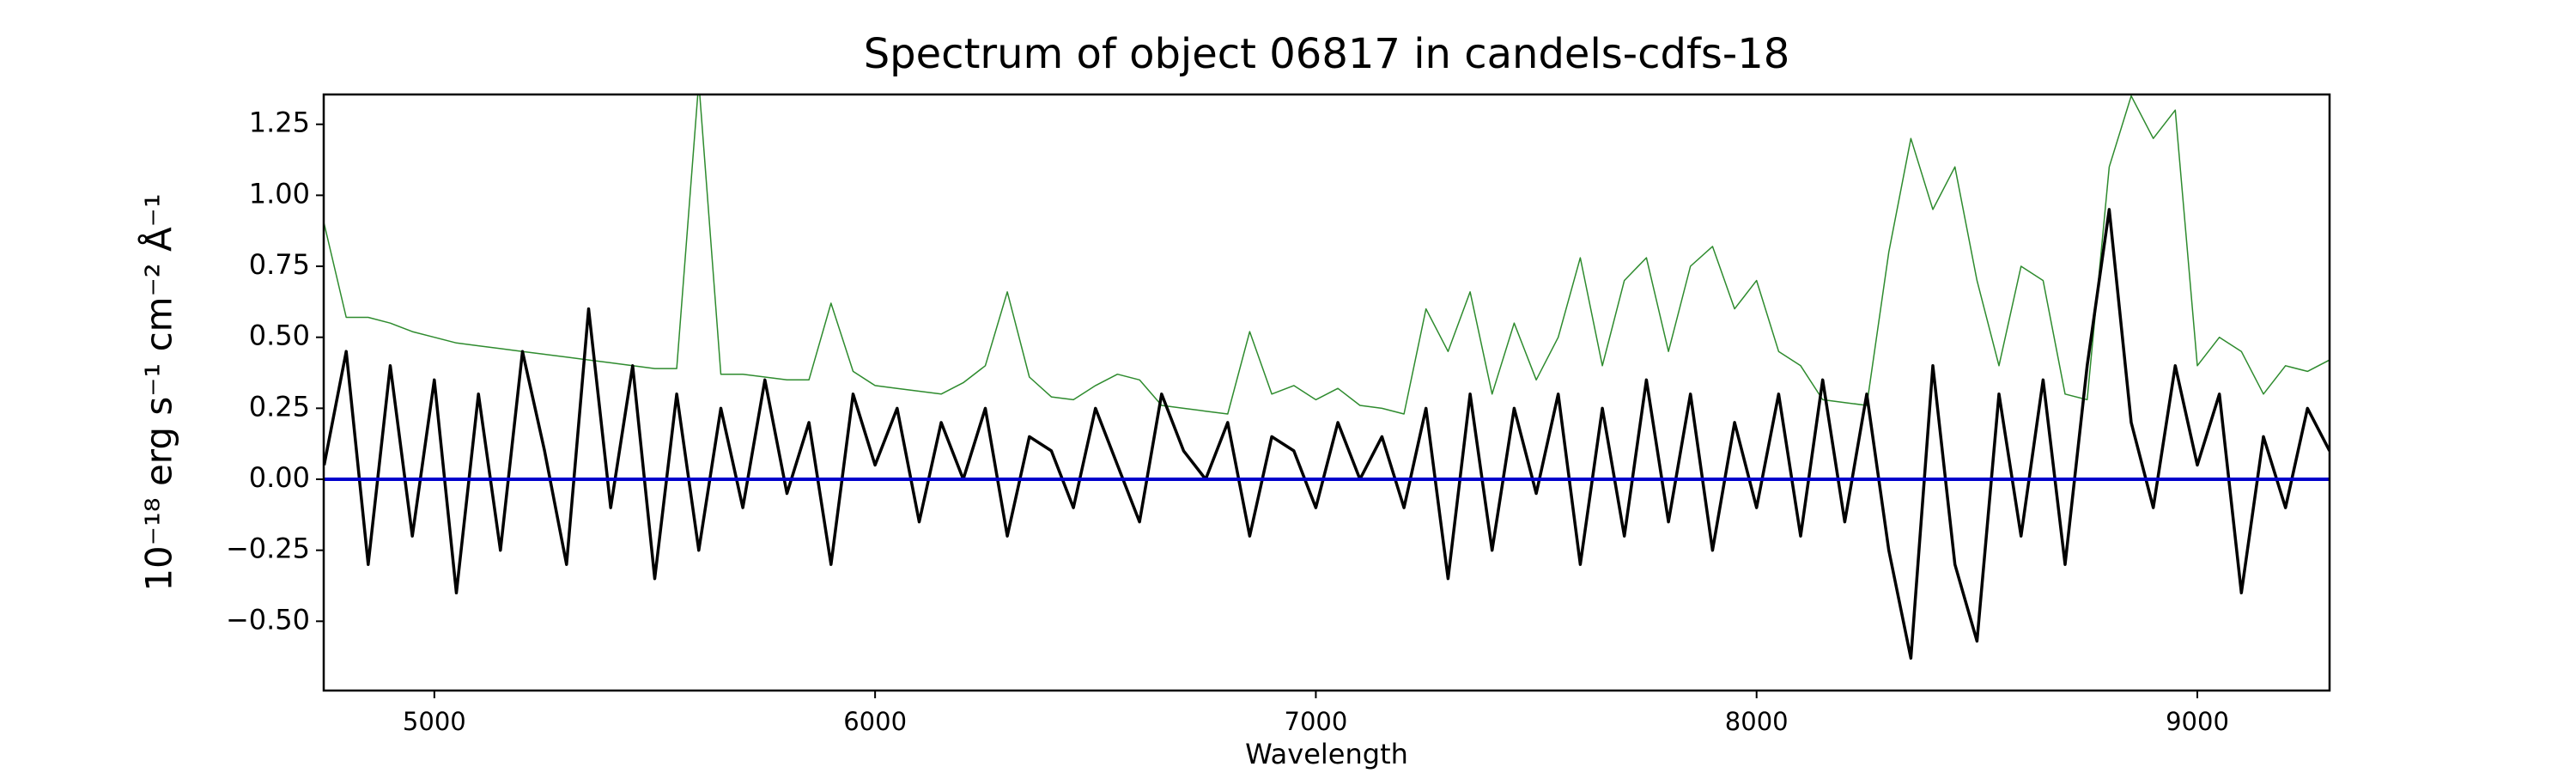 Image resolution: width=2576 pixels, height=773 pixels. I want to click on x-axis-label: Wavelength, so click(1327, 754).